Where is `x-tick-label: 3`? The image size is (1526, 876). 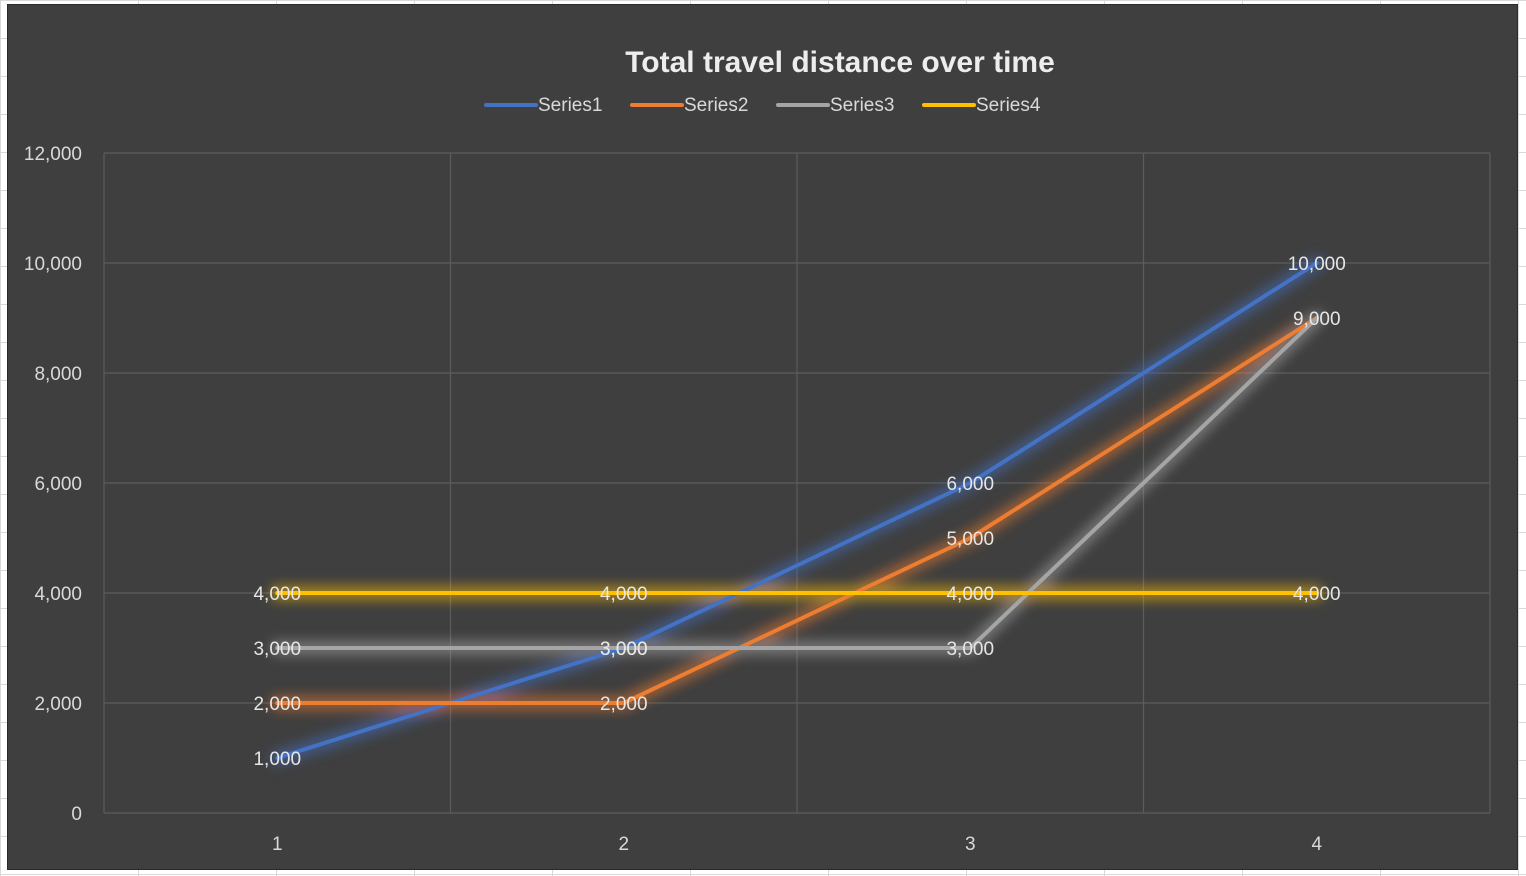 x-tick-label: 3 is located at coordinates (970, 844).